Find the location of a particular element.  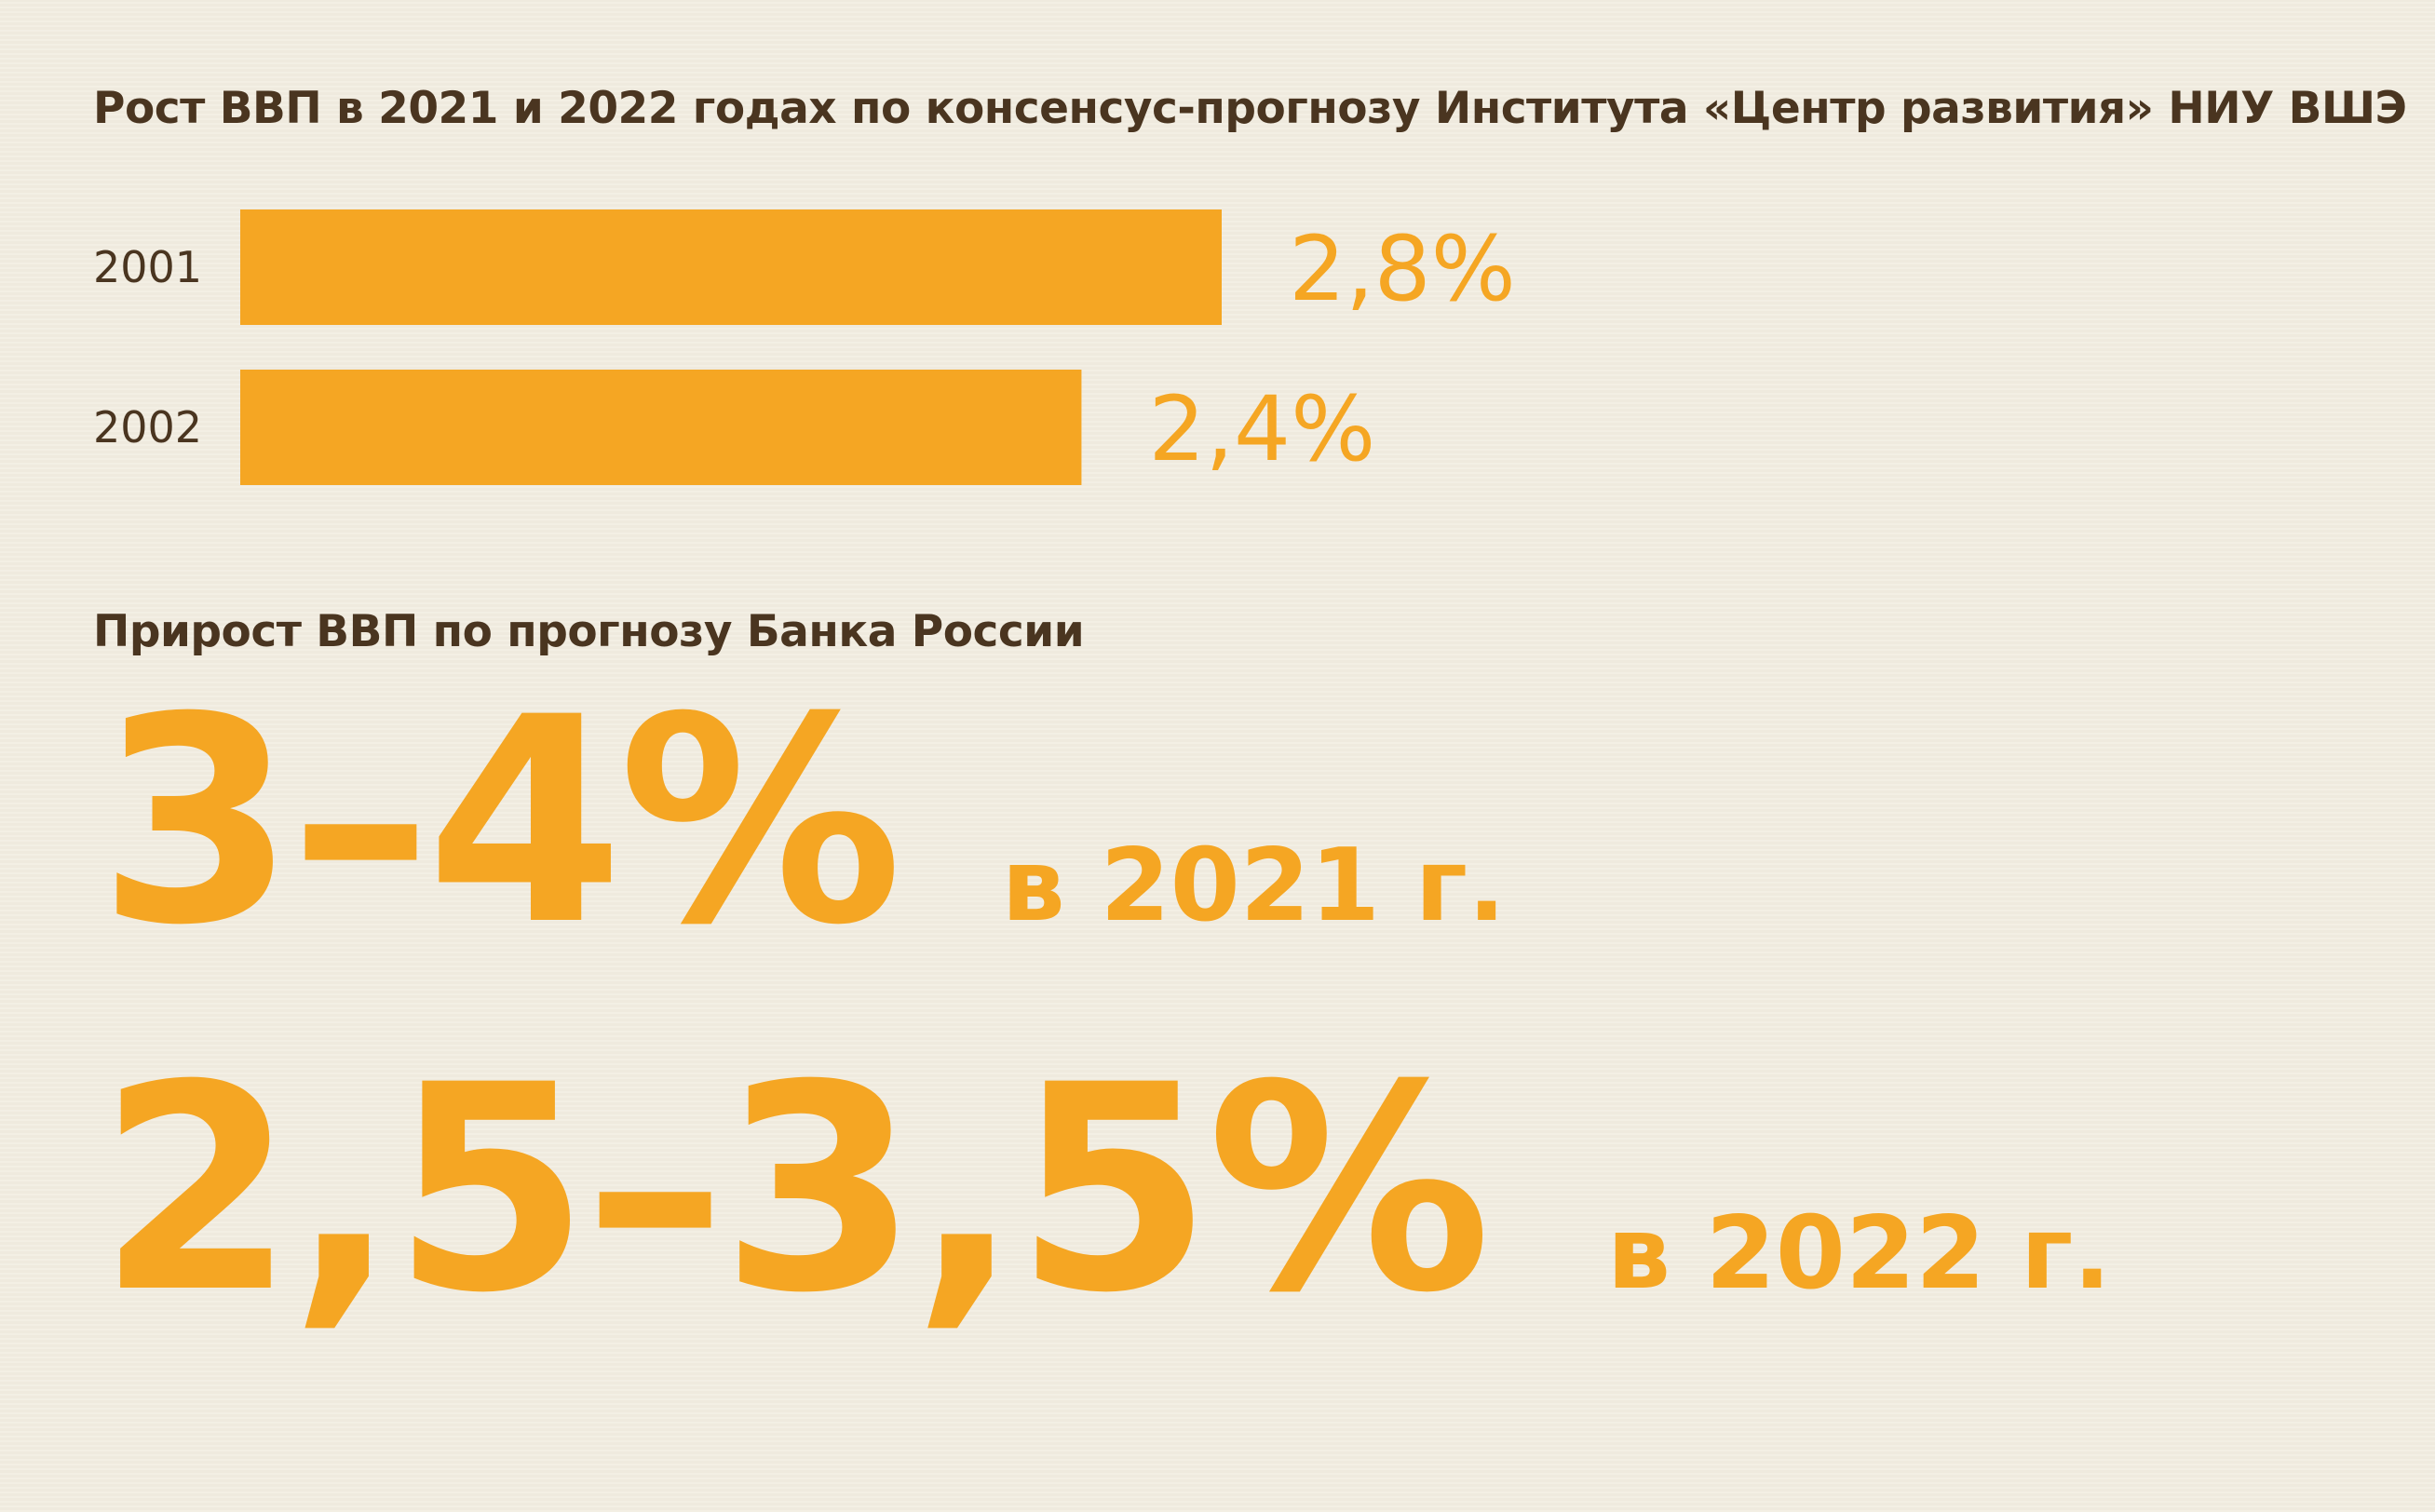

category-label: 2002 is located at coordinates (147, 427).